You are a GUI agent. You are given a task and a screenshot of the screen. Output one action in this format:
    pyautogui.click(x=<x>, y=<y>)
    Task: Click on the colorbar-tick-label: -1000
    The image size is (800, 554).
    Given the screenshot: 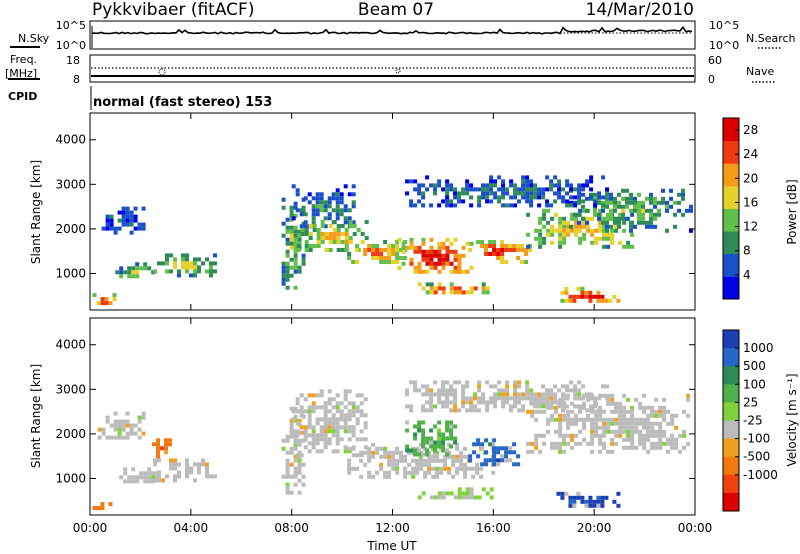 What is the action you would take?
    pyautogui.click(x=760, y=475)
    